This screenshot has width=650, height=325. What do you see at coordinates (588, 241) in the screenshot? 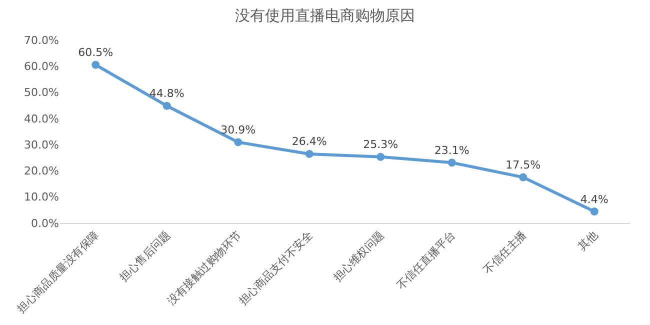
I see `x-tick-label: 其他` at bounding box center [588, 241].